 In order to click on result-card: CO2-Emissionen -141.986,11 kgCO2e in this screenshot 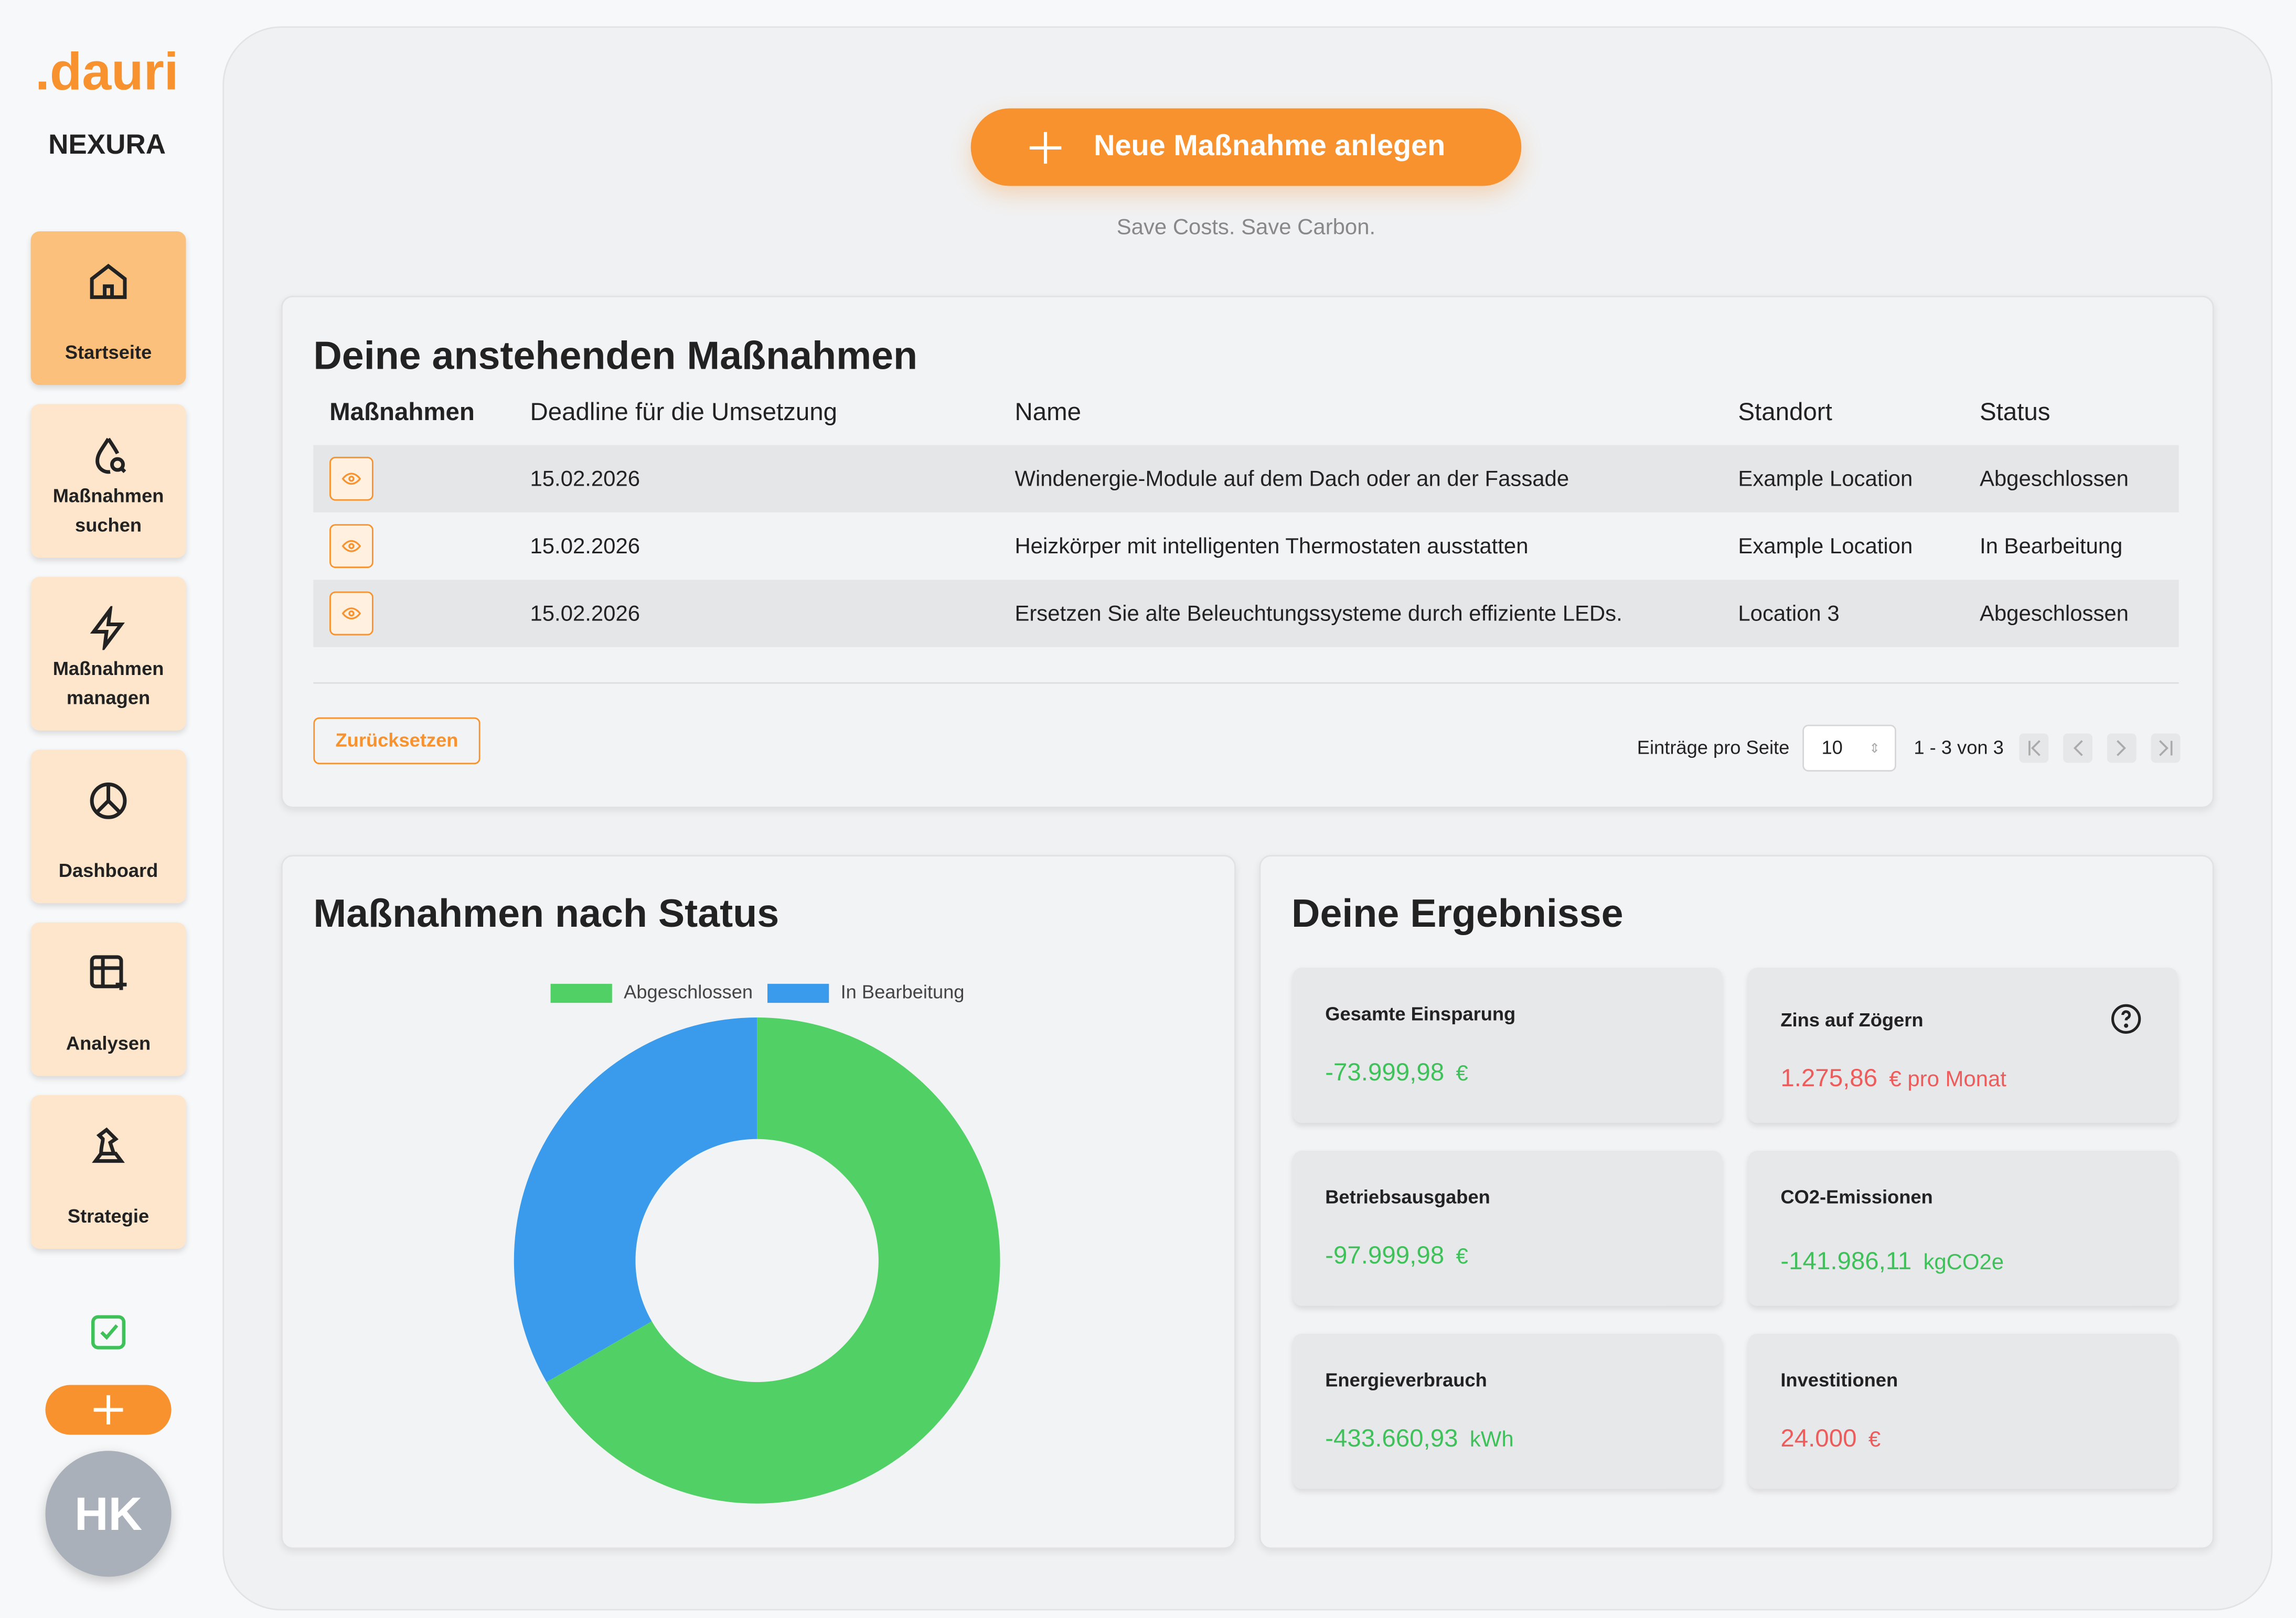, I will do `click(1962, 1228)`.